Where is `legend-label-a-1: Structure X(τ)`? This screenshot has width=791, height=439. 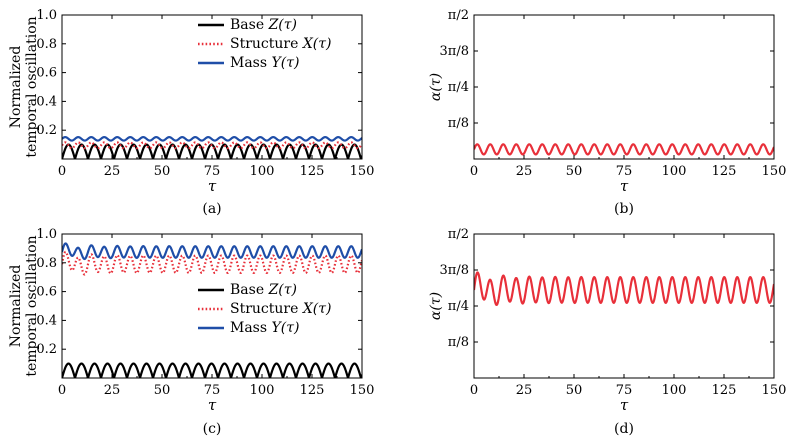 legend-label-a-1: Structure X(τ) is located at coordinates (280, 44).